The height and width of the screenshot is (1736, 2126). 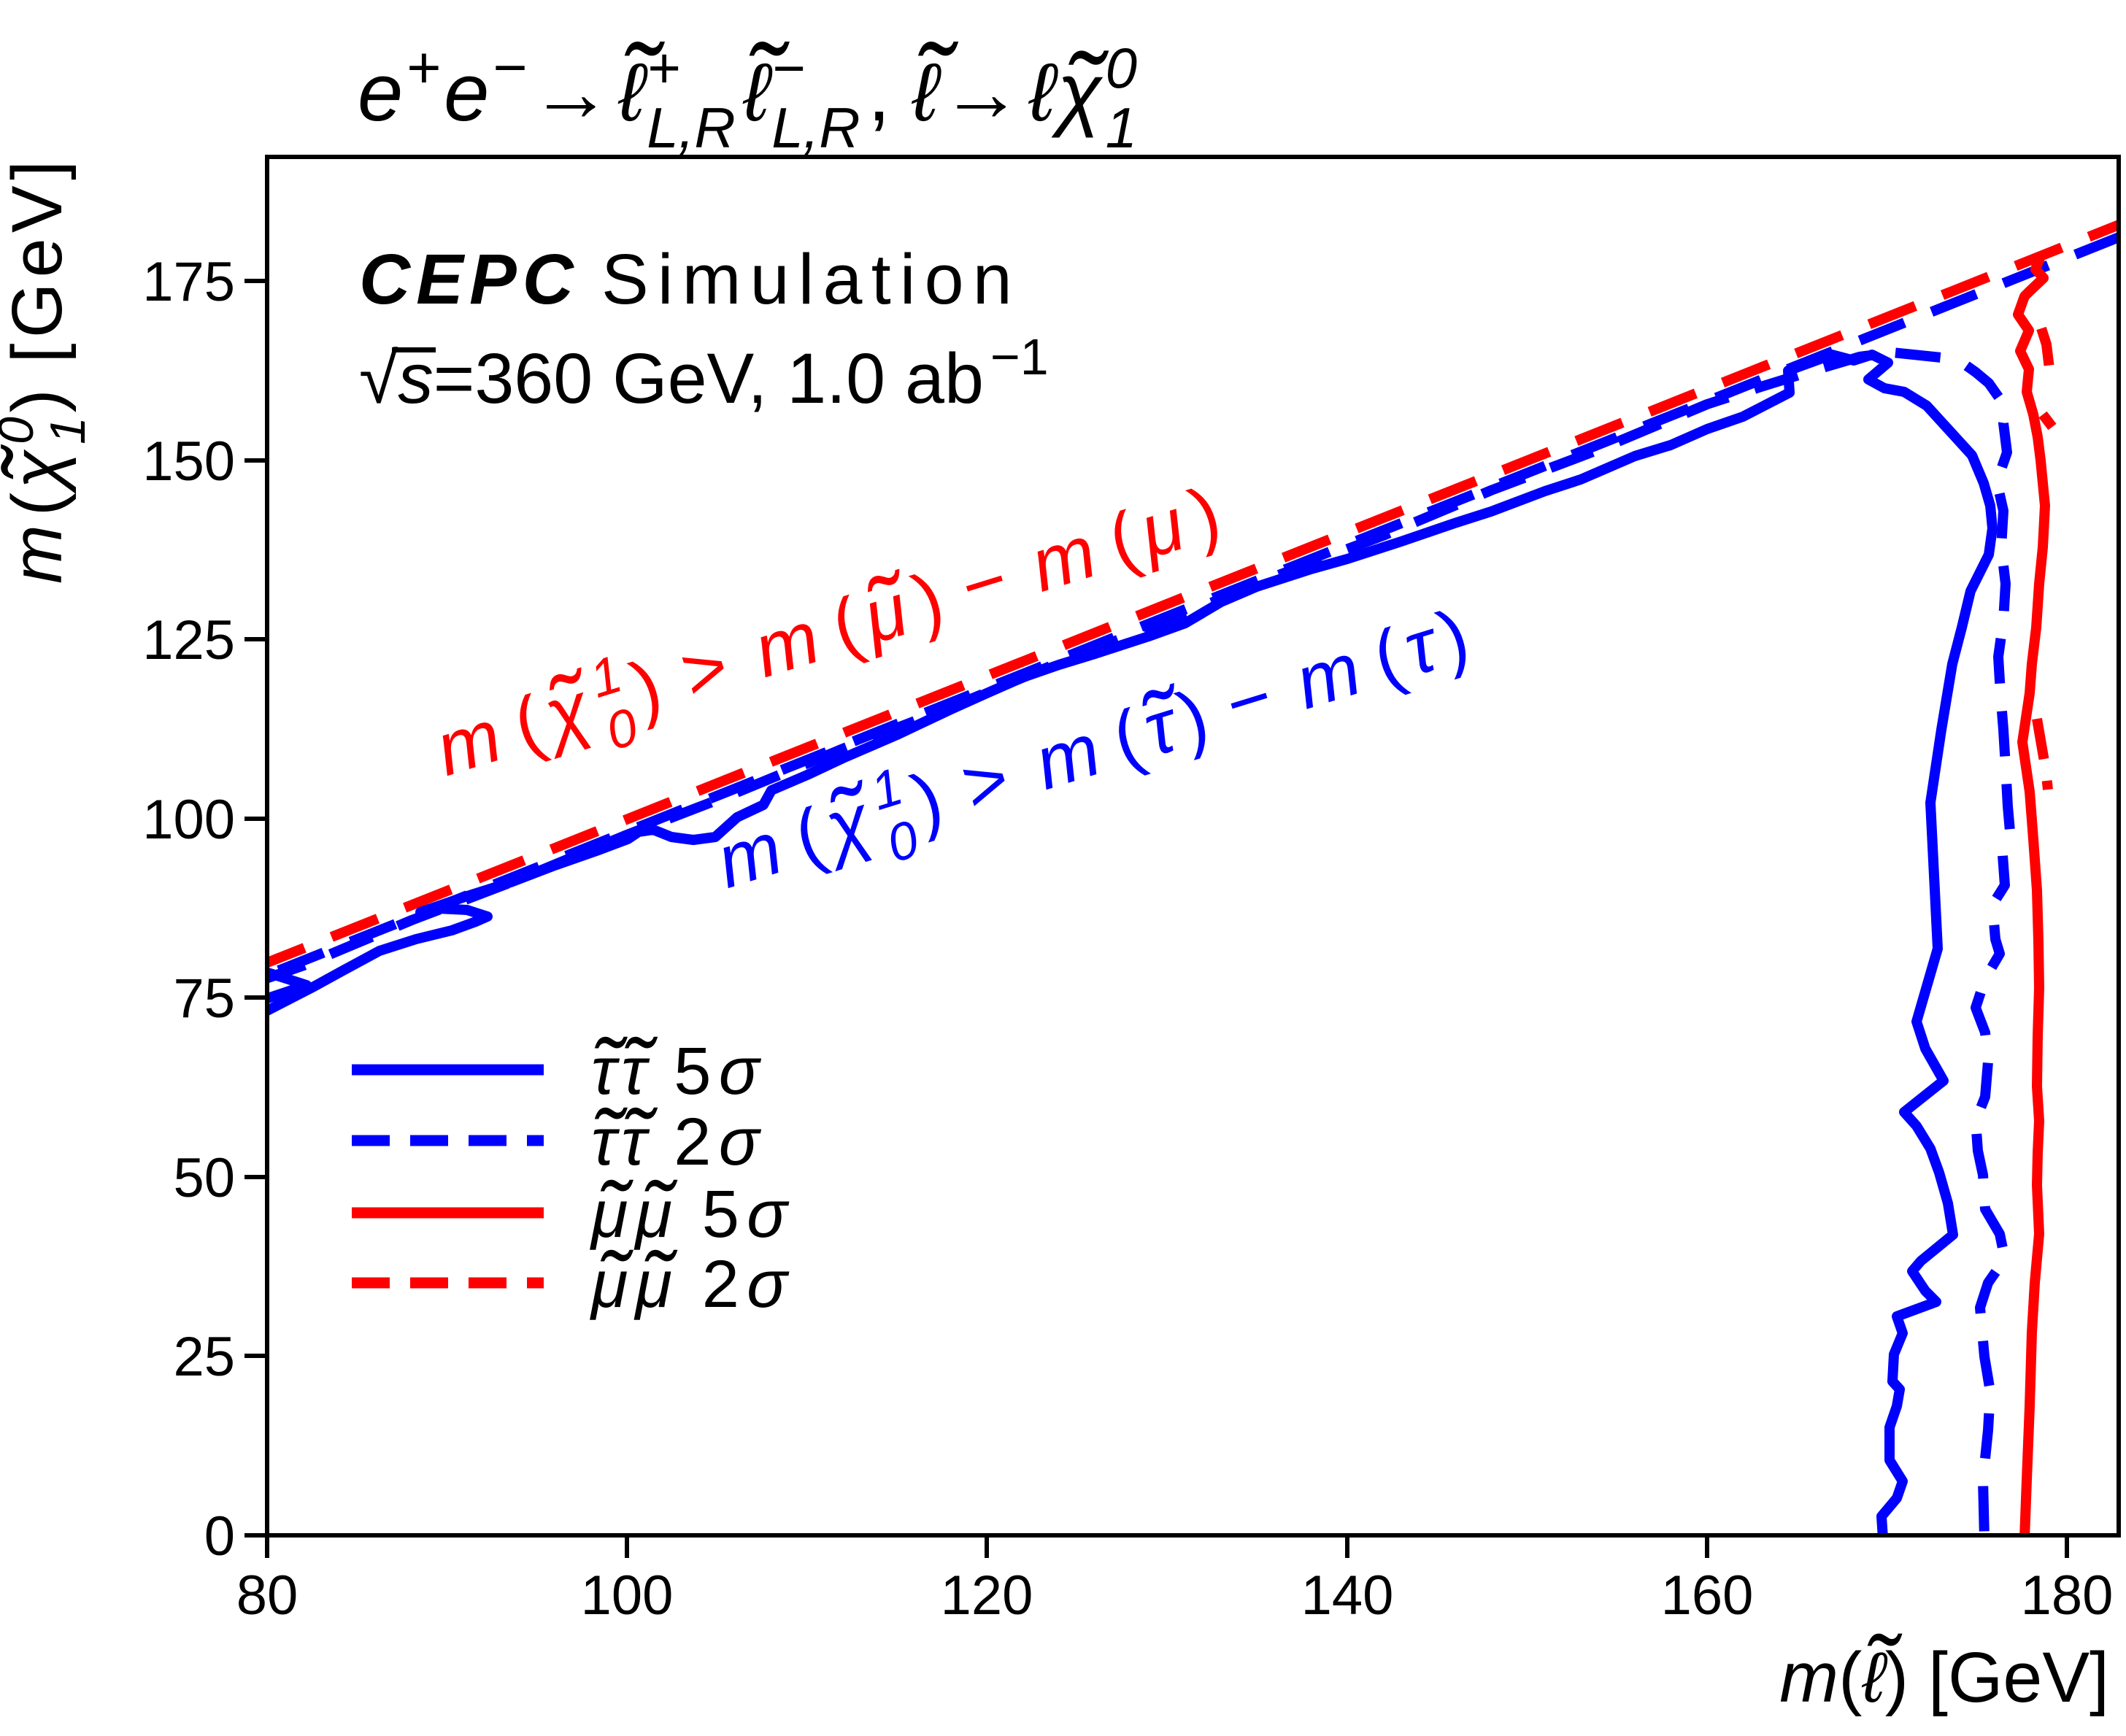 What do you see at coordinates (188, 640) in the screenshot?
I see `svg-text: 125` at bounding box center [188, 640].